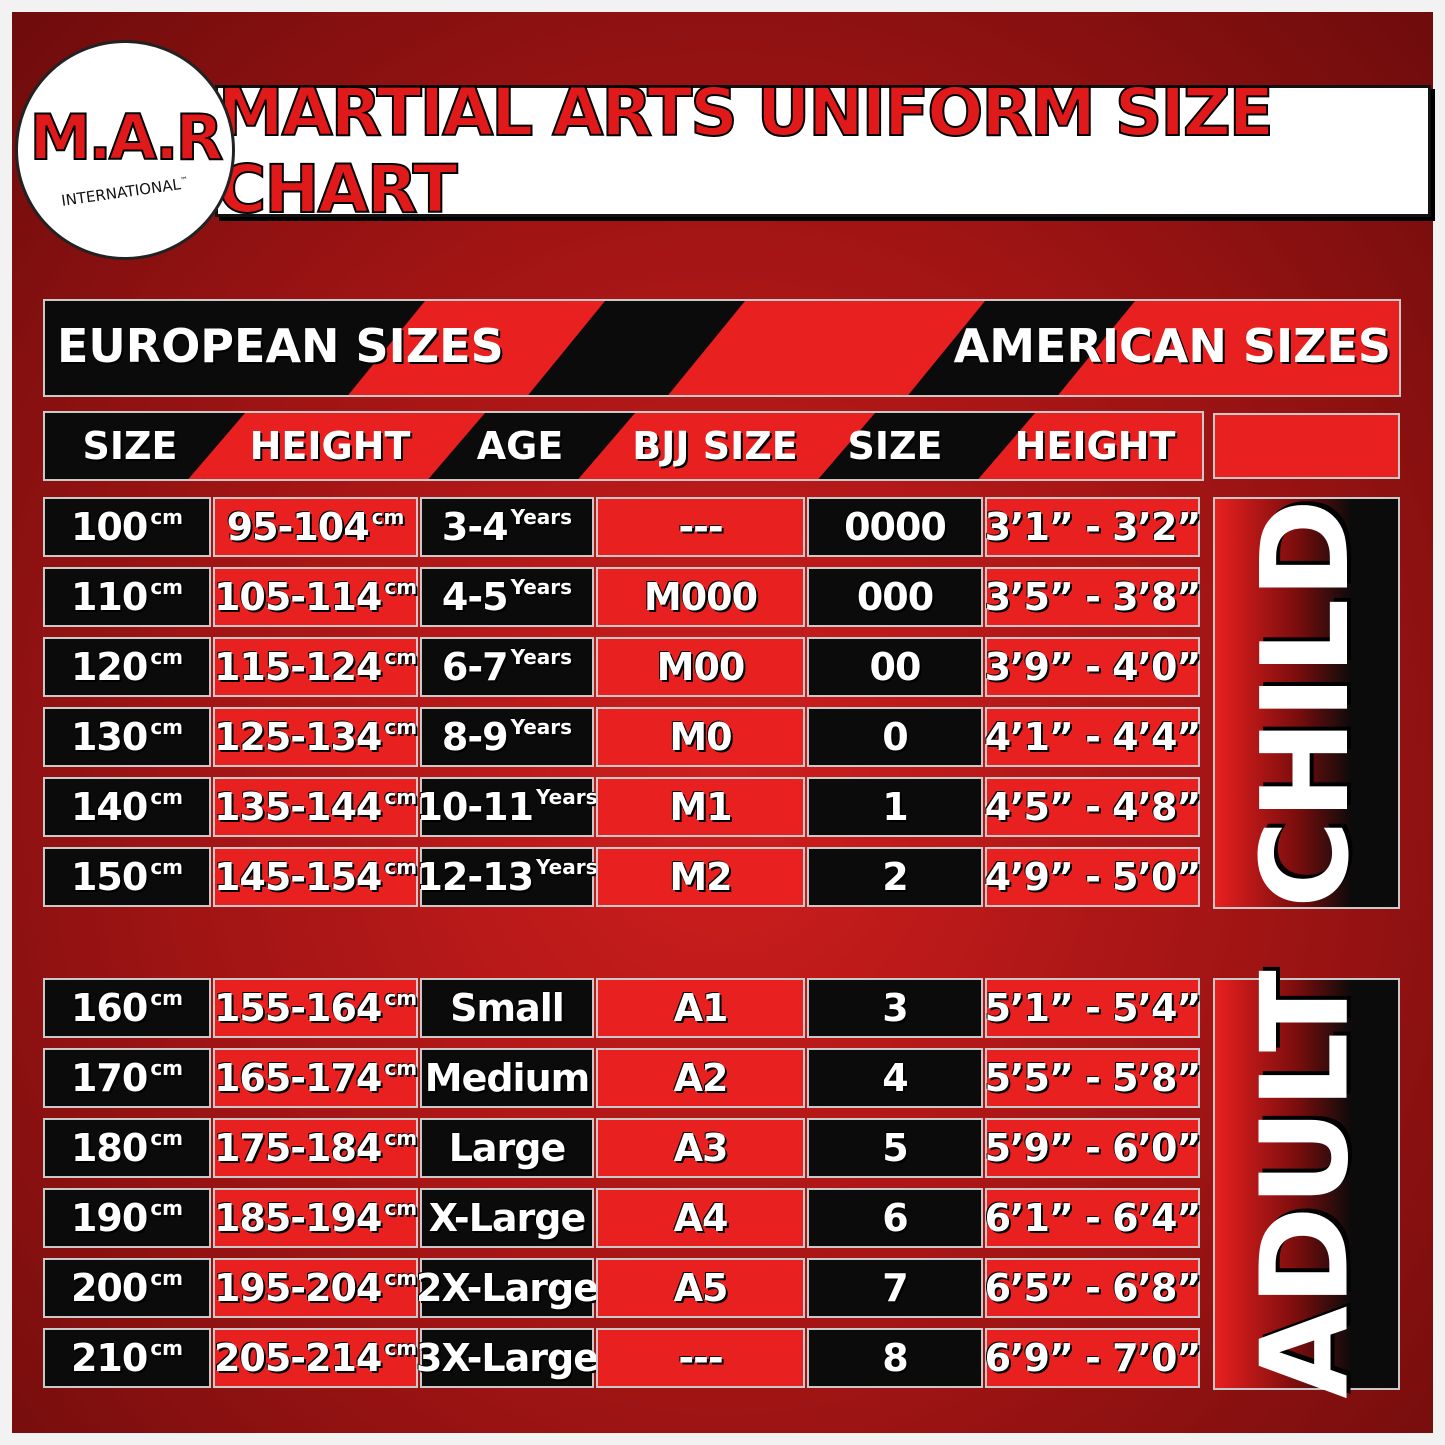 The height and width of the screenshot is (1445, 1445). I want to click on table-cell: 5’5” - 5’8”, so click(1093, 1078).